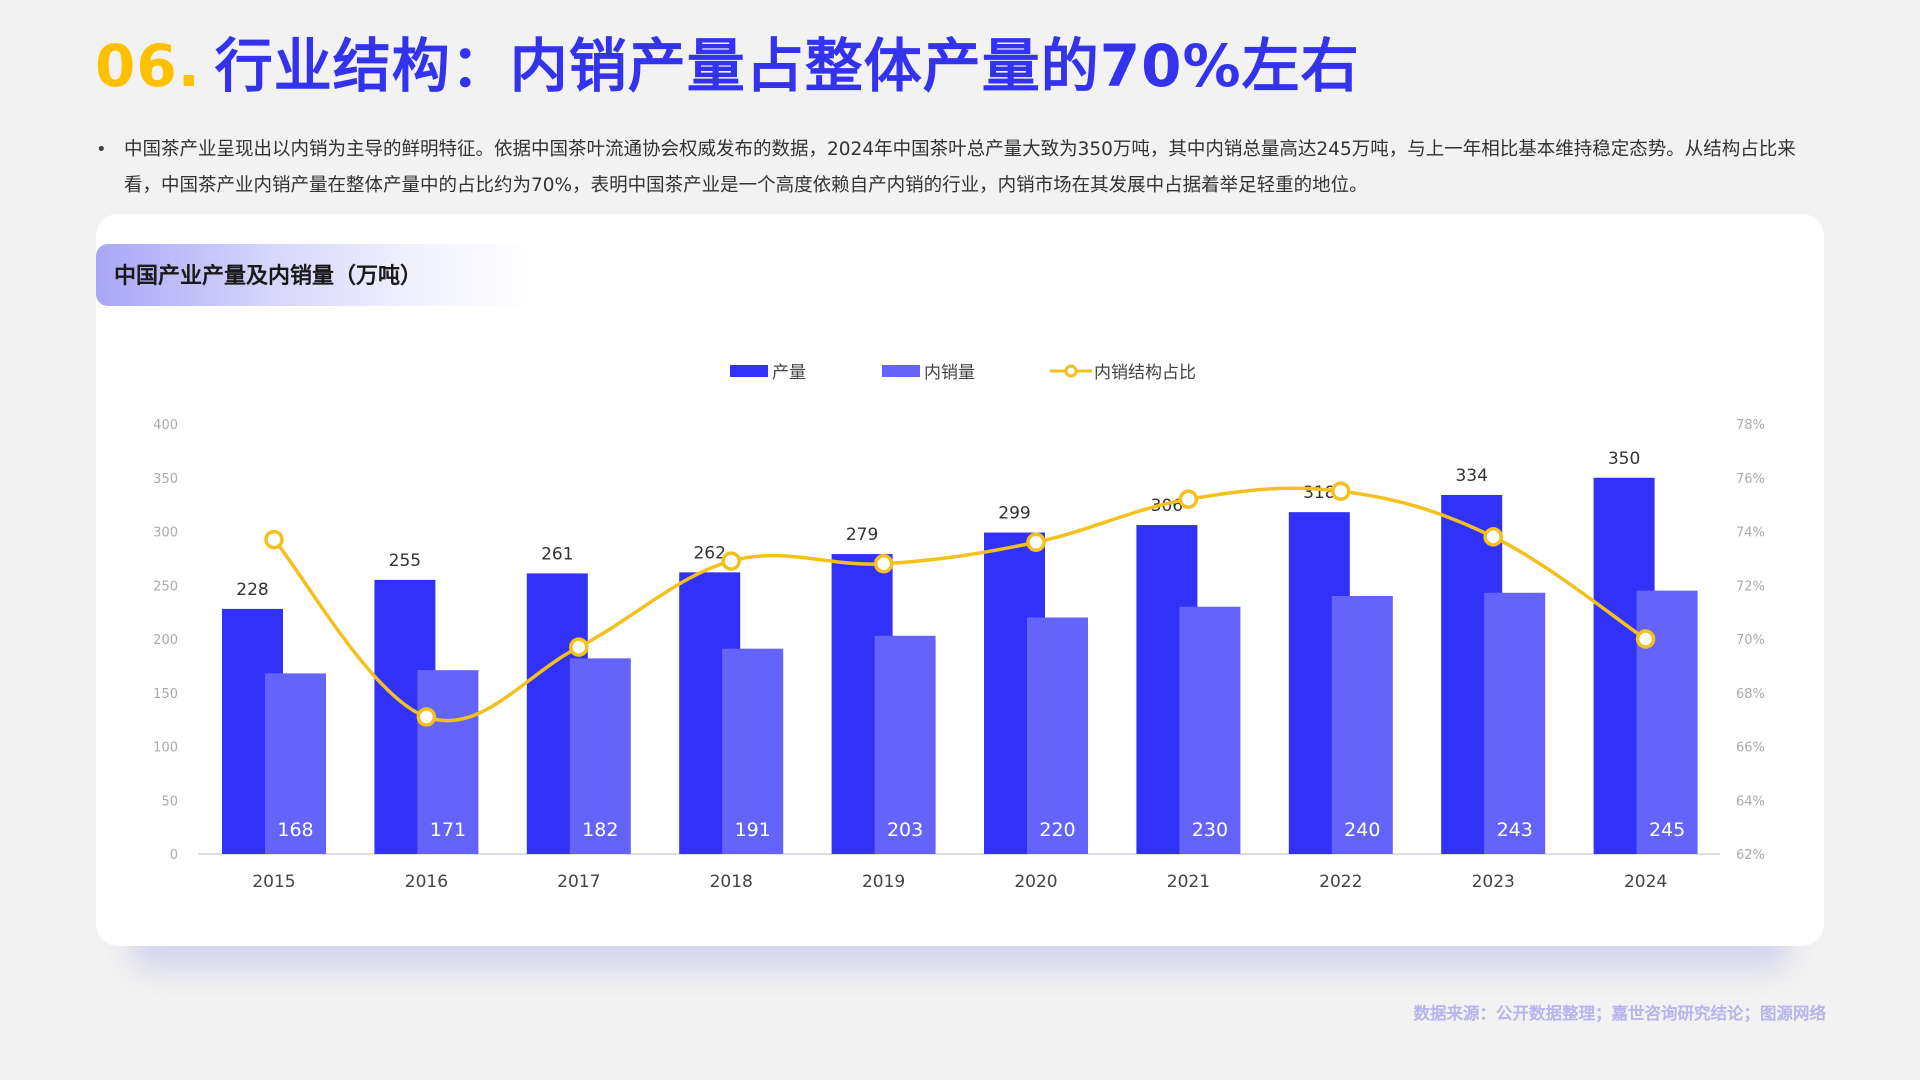  I want to click on y-right-tick: 62%, so click(1750, 855).